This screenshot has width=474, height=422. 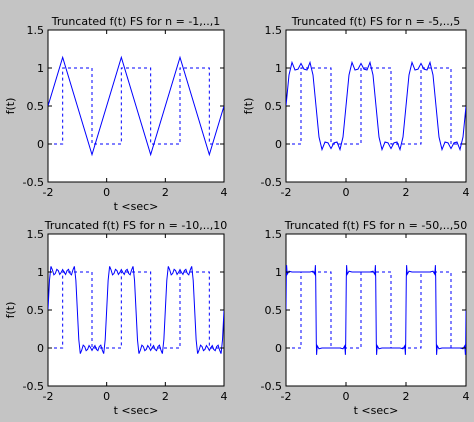 I want to click on chart-title: Truncated f(t) FS for n = -10,..,10, so click(x=136, y=225).